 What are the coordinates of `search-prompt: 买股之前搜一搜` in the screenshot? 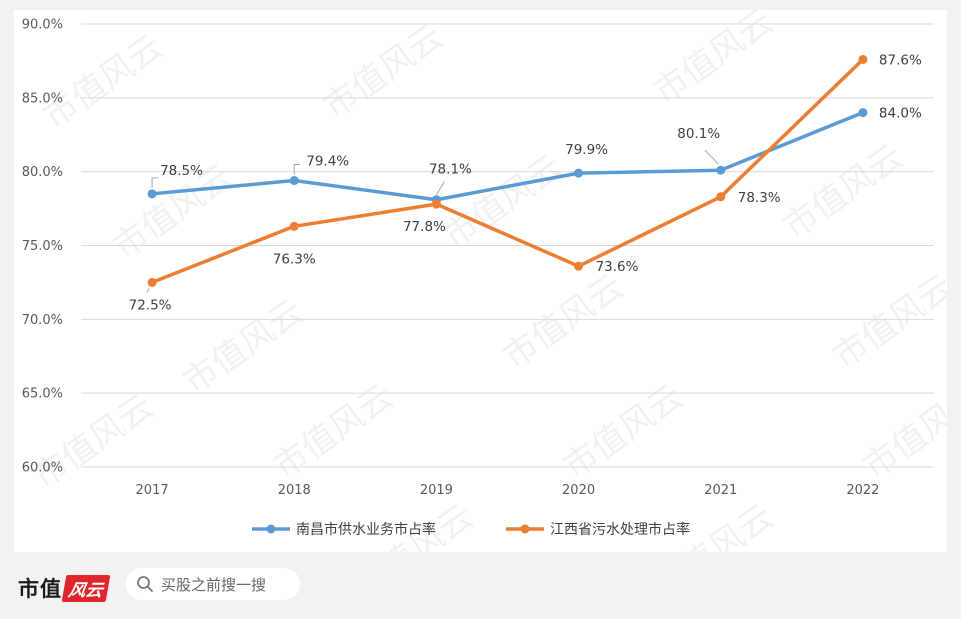 It's located at (214, 584).